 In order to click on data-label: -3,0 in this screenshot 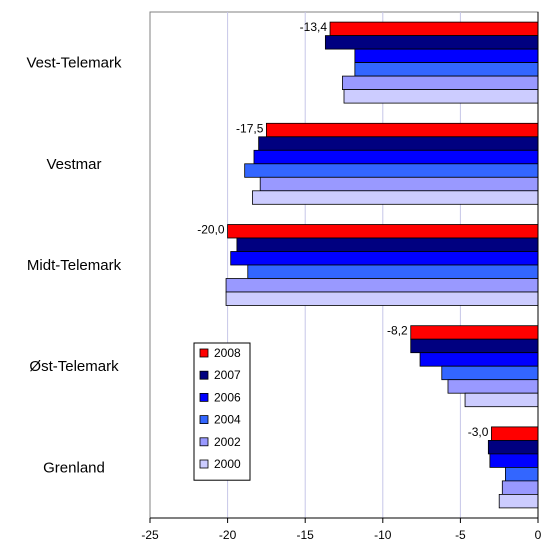, I will do `click(478, 432)`.